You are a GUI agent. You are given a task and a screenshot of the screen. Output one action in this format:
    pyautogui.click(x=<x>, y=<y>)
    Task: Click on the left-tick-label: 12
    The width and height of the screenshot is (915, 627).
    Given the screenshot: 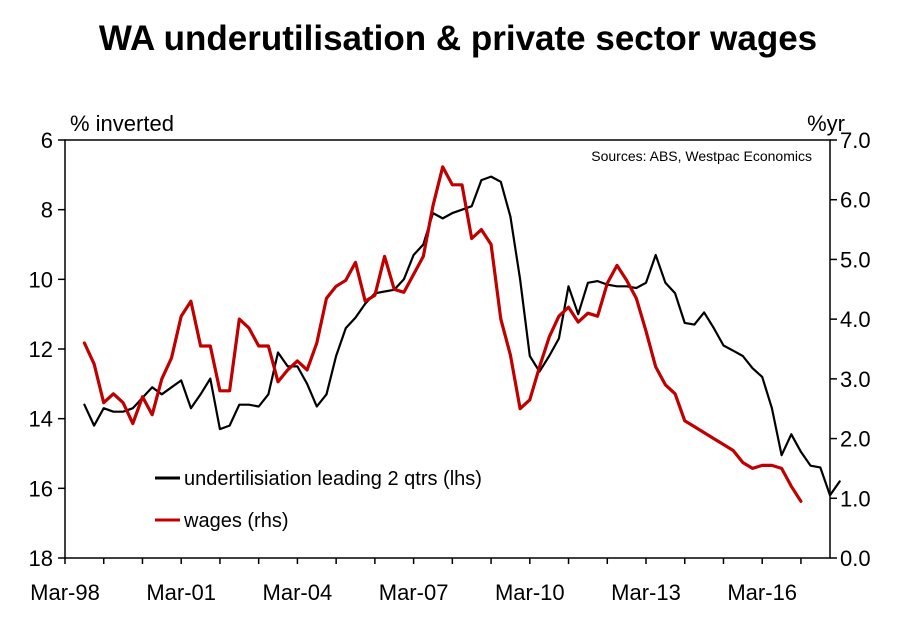 What is the action you would take?
    pyautogui.click(x=41, y=349)
    